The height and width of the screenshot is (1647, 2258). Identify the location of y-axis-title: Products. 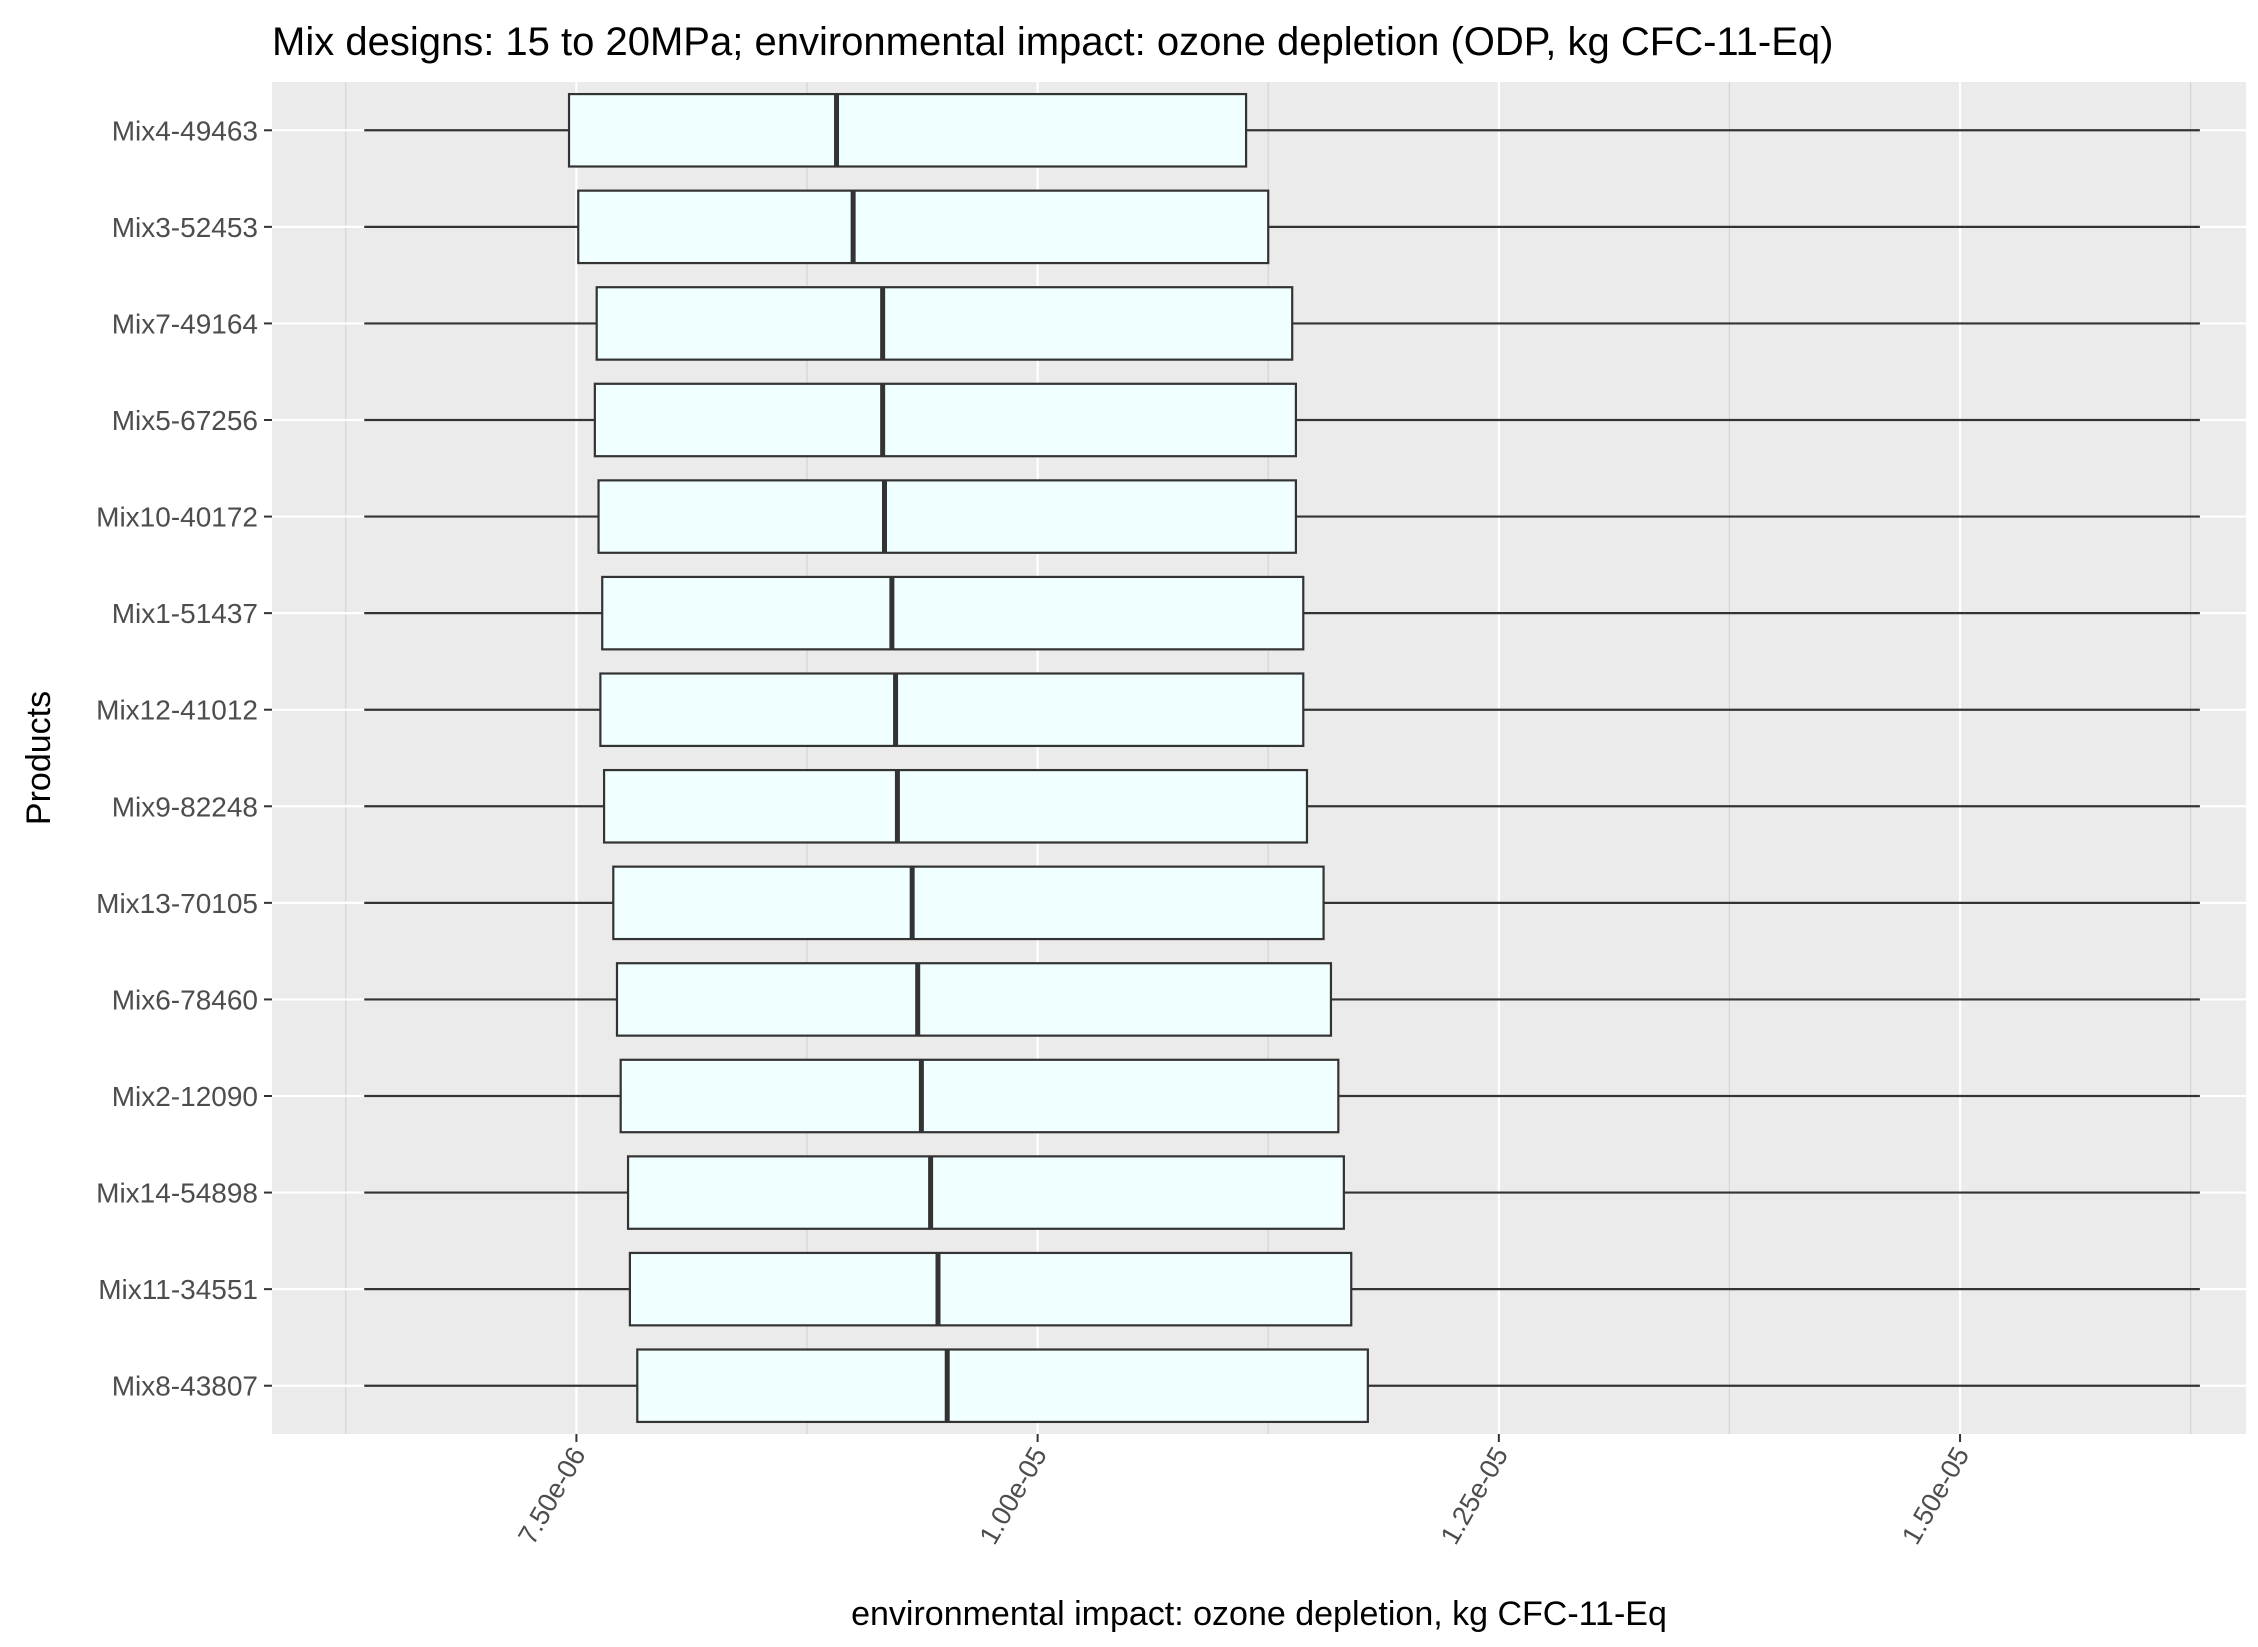
(39, 758).